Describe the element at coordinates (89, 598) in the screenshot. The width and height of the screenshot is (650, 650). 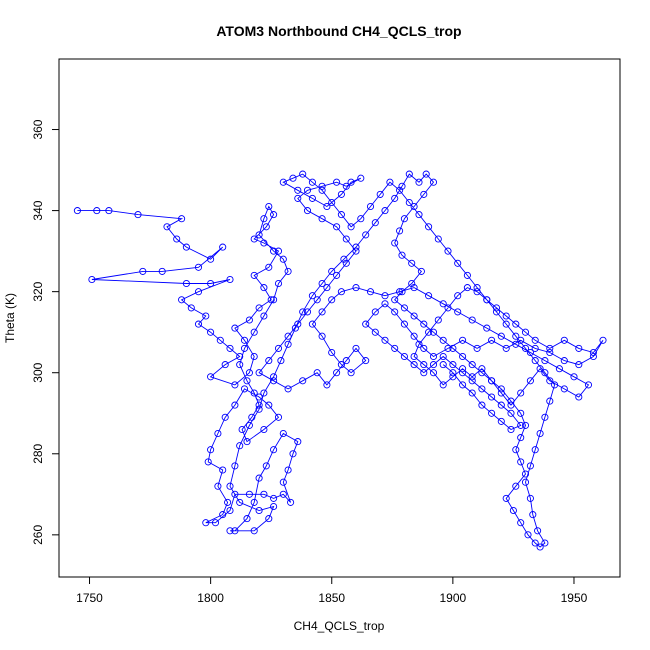
I see `x-tick-label: 1750` at that location.